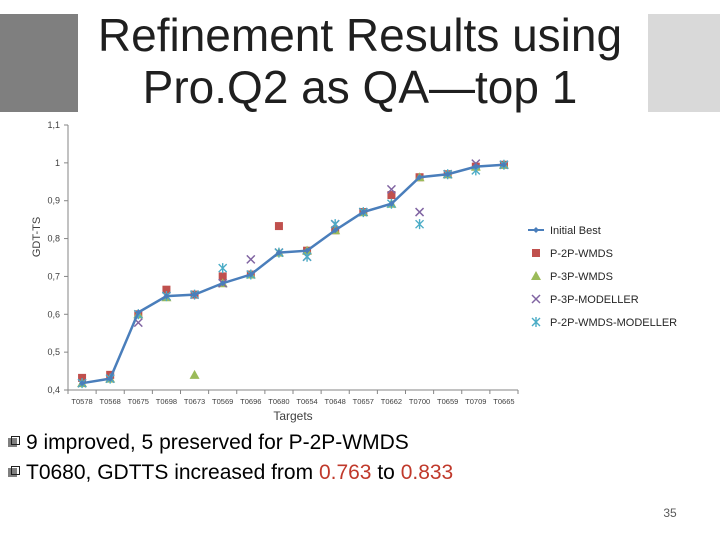 The image size is (720, 540). I want to click on x-axis-label: Targets, so click(292, 416).